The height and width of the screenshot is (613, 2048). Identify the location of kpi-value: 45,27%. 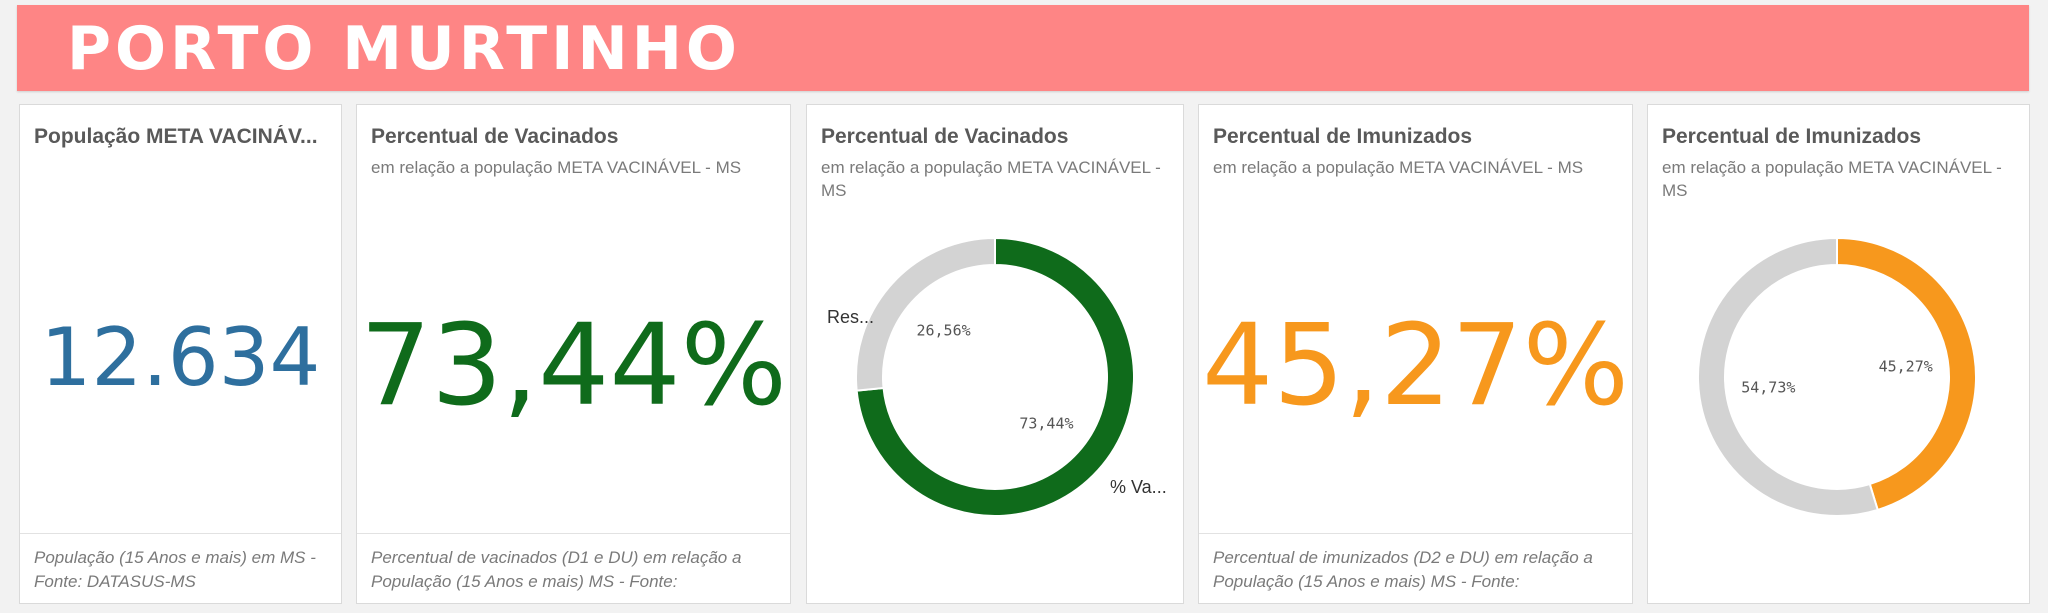
(1415, 366).